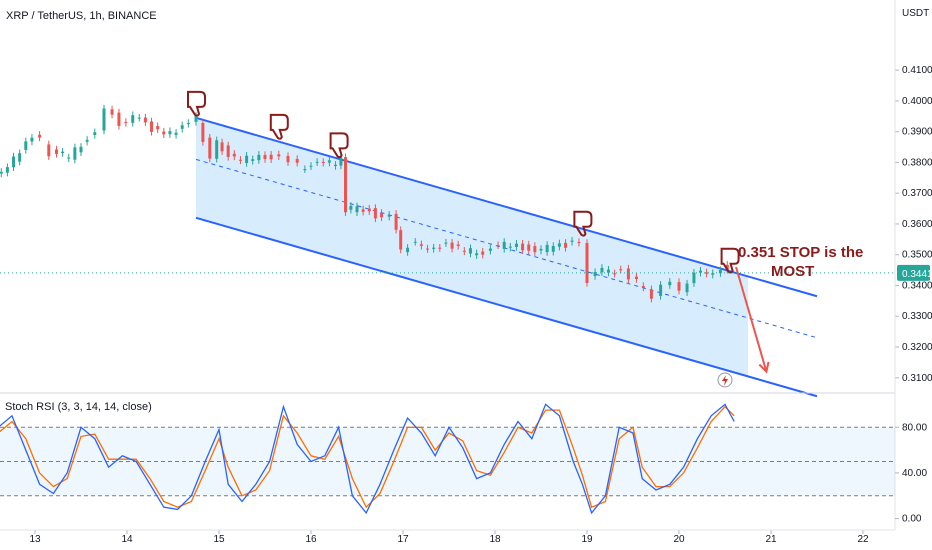 Image resolution: width=932 pixels, height=550 pixels. I want to click on y-tick-label-1: 0.4000, so click(917, 101).